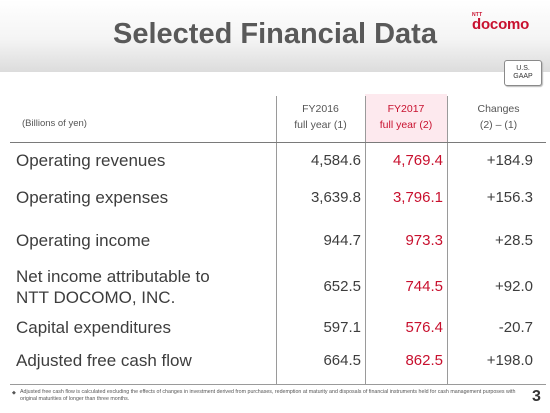 Image resolution: width=550 pixels, height=413 pixels. What do you see at coordinates (335, 160) in the screenshot?
I see `cell-fy2016: 4,584.6` at bounding box center [335, 160].